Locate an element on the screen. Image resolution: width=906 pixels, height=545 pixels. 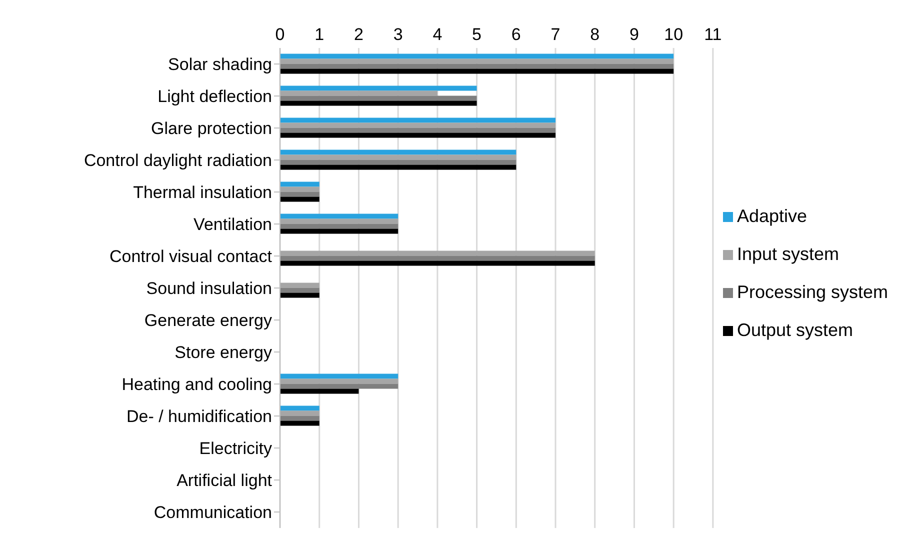
x-tick-label: 3 is located at coordinates (398, 34).